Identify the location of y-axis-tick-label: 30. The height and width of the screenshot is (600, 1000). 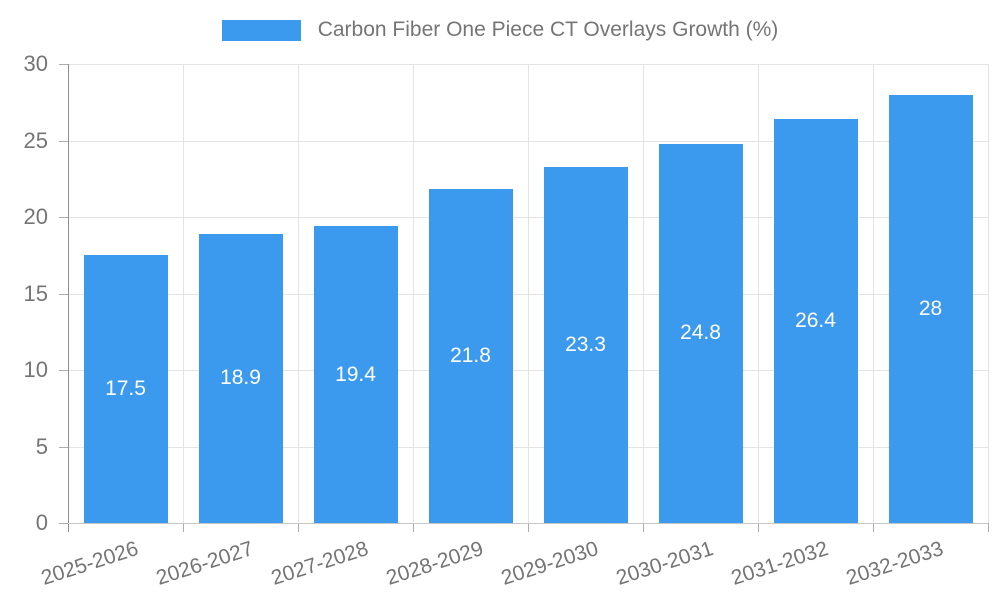
(35, 63).